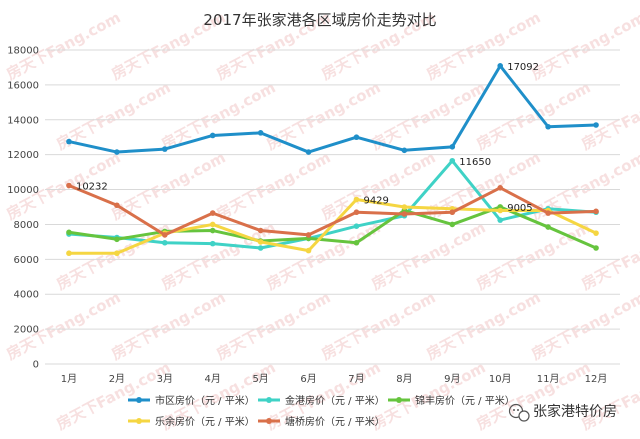 The height and width of the screenshot is (439, 640). What do you see at coordinates (475, 162) in the screenshot?
I see `data-label: 11650` at bounding box center [475, 162].